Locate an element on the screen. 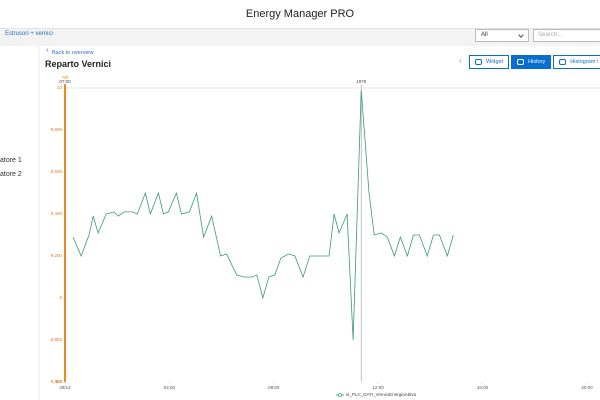 The height and width of the screenshot is (400, 600). marker-label: 1970 is located at coordinates (361, 81).